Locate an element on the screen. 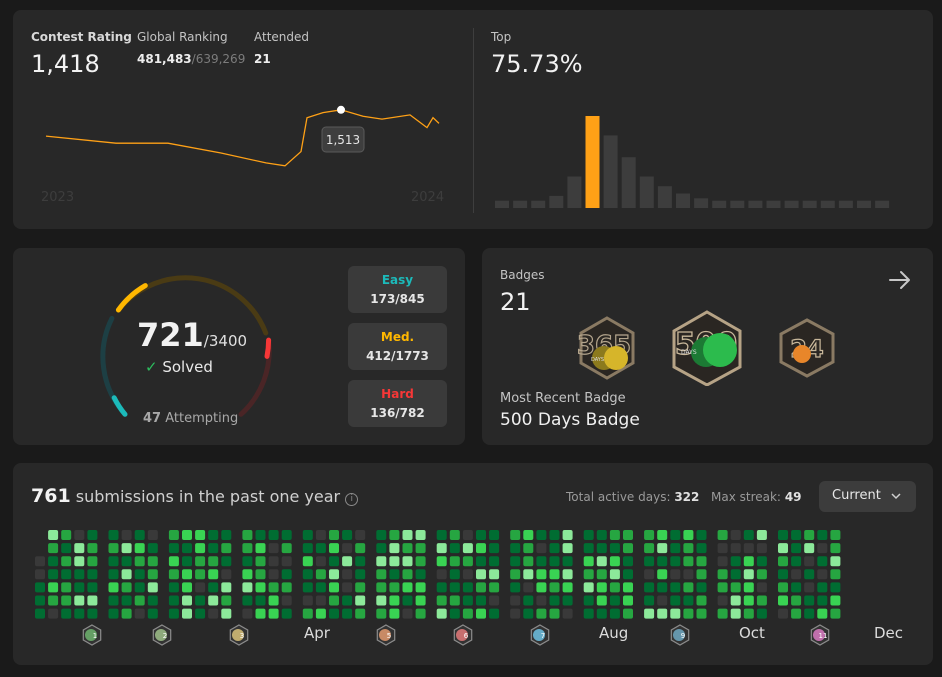 Image resolution: width=942 pixels, height=677 pixels. solved-status: ✓ Solved is located at coordinates (179, 367).